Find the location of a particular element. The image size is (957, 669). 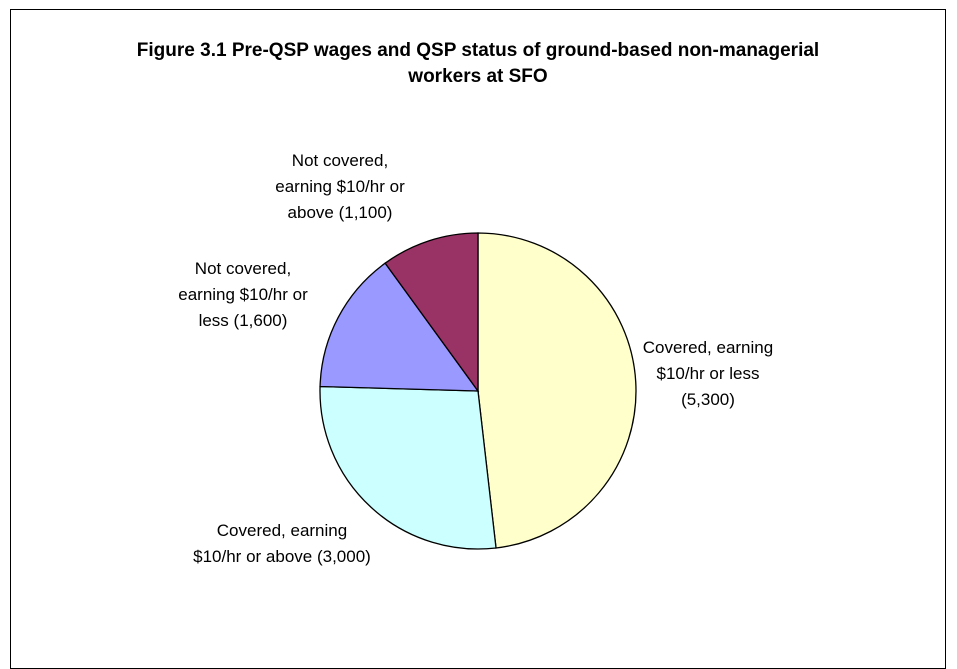

value-label: (3,000) is located at coordinates (343, 556).